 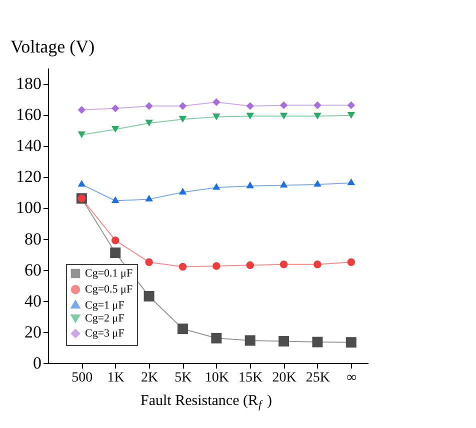 What do you see at coordinates (104, 334) in the screenshot?
I see `legend-label: Cg=3 μF` at bounding box center [104, 334].